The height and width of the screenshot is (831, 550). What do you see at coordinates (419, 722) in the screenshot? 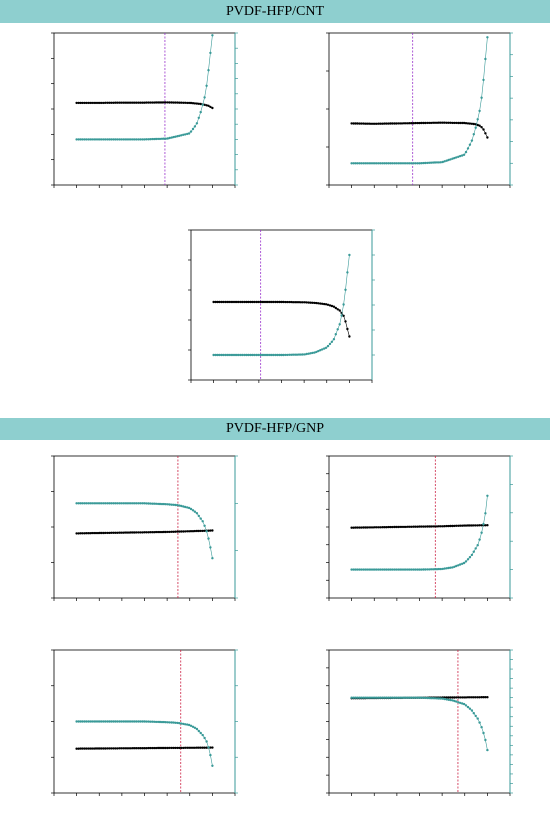
I see `chart-panel-g` at bounding box center [419, 722].